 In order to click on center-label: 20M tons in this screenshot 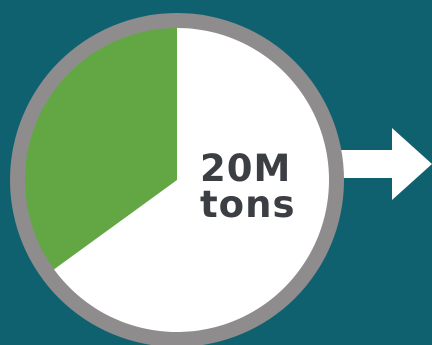, I will do `click(248, 186)`.